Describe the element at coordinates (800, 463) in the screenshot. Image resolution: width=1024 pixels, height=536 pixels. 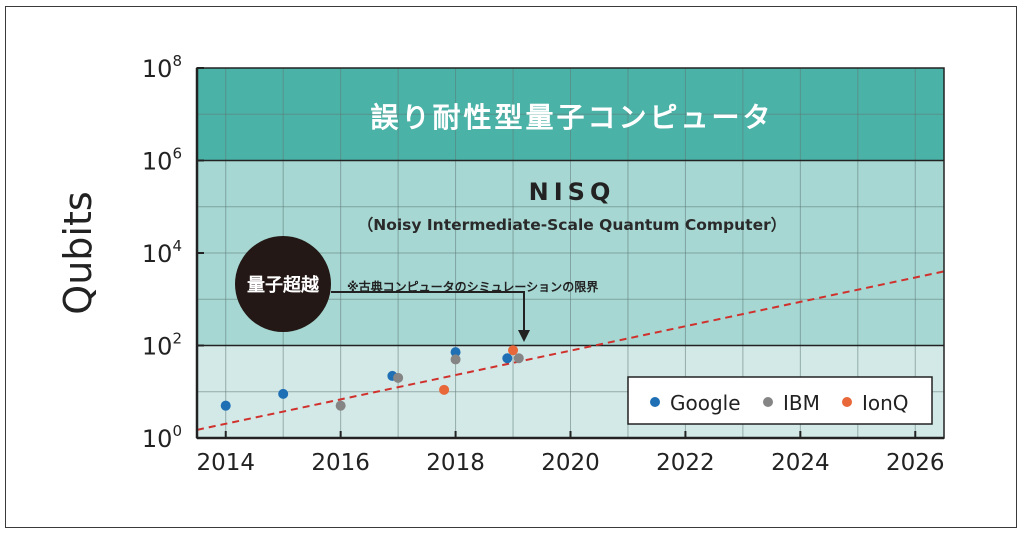
I see `x-tick-label: 2024` at that location.